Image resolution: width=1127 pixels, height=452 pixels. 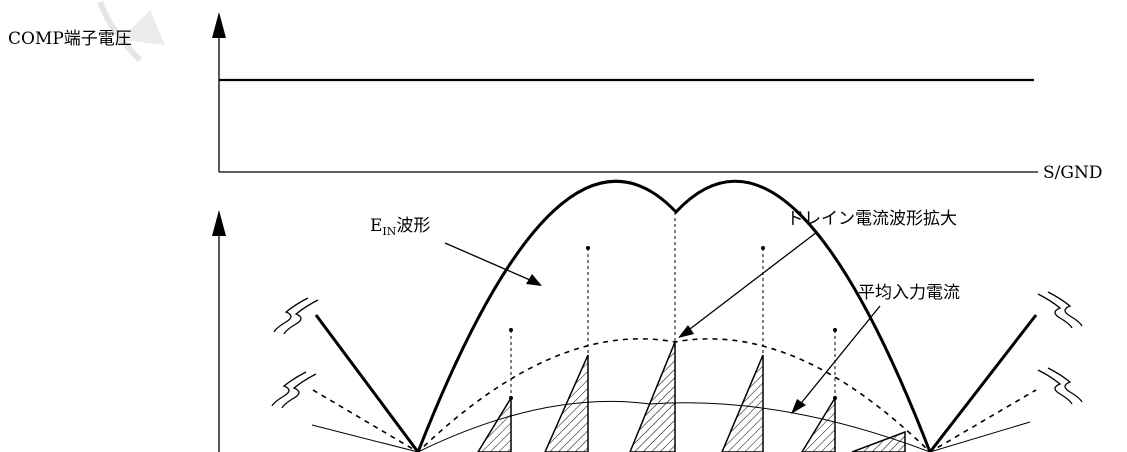 I want to click on intersection-dots, so click(x=673, y=323).